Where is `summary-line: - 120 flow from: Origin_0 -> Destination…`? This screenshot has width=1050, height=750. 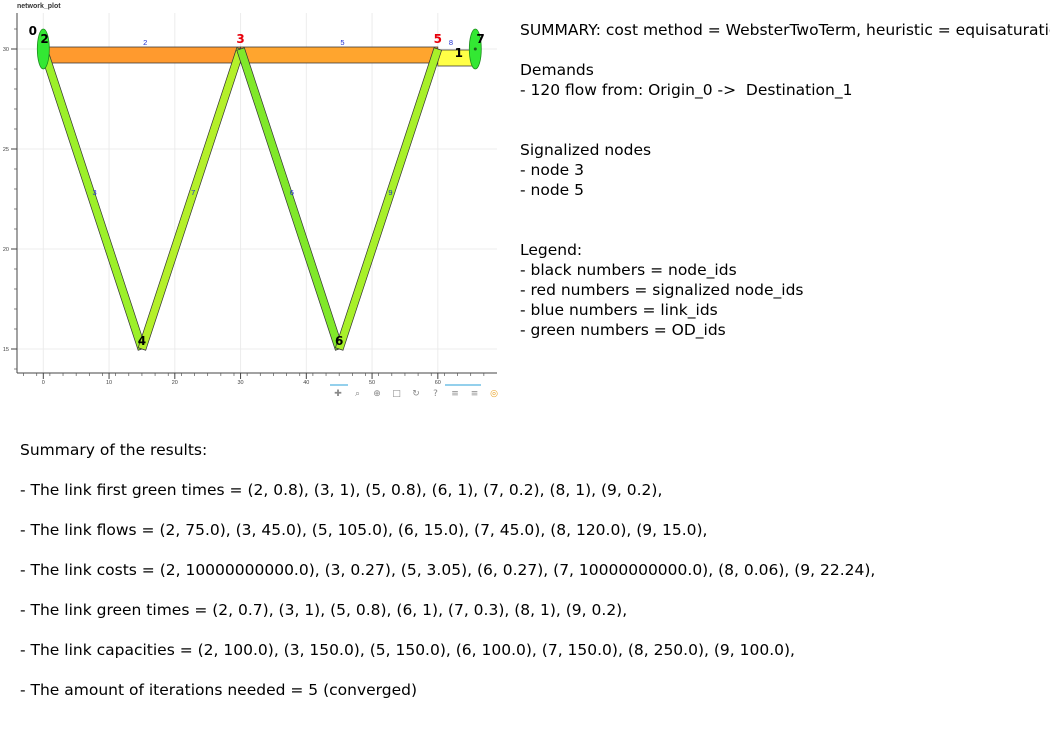 summary-line: - 120 flow from: Origin_0 -> Destination… is located at coordinates (686, 90).